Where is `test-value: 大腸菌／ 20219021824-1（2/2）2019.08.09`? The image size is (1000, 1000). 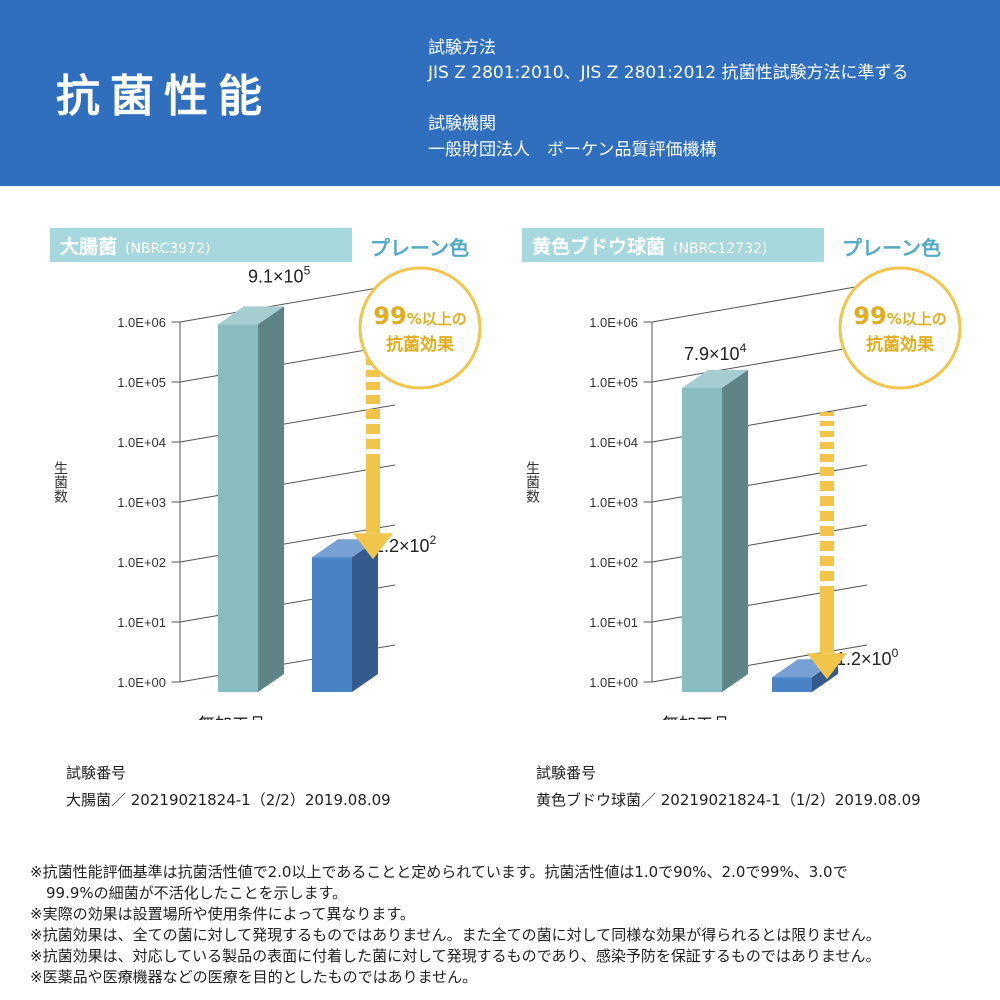
test-value: 大腸菌／ 20219021824-1（2/2）2019.08.09 is located at coordinates (228, 800).